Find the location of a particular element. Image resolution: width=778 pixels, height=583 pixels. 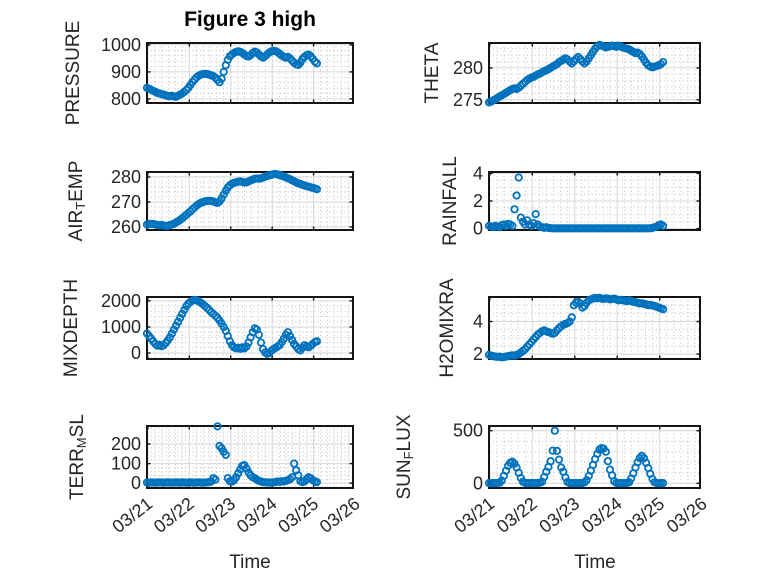

subplot-rainfall: 0 2 4 RAINFALL is located at coordinates (570, 201).